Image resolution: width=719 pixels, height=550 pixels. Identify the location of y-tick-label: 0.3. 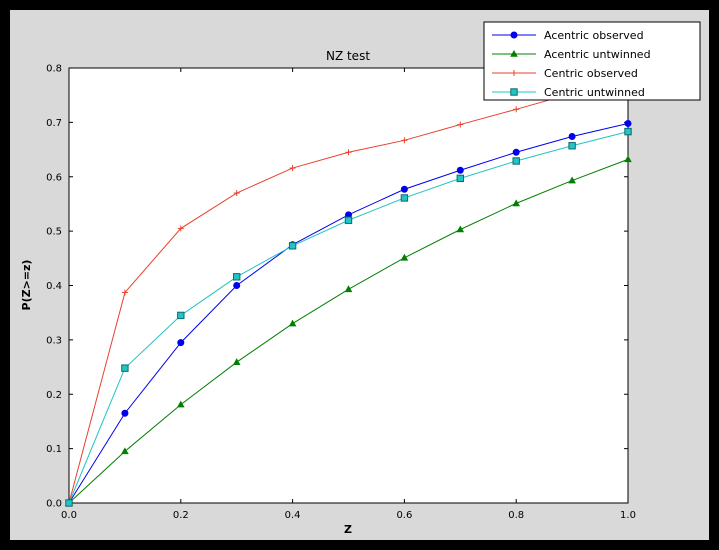
(54, 340).